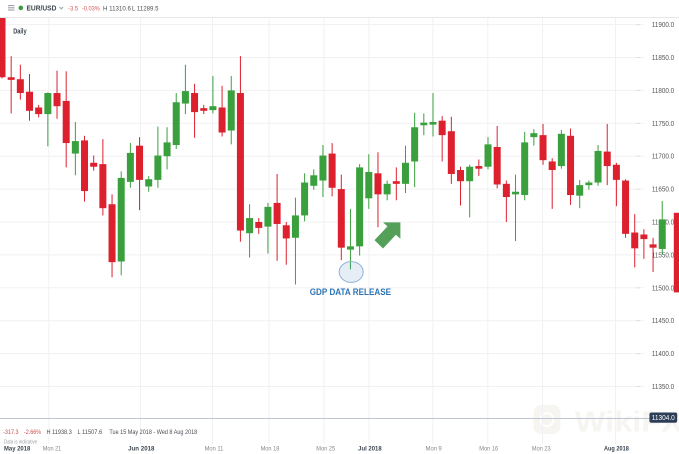  Describe the element at coordinates (663, 255) in the screenshot. I see `svg-text: 11550.0` at that location.